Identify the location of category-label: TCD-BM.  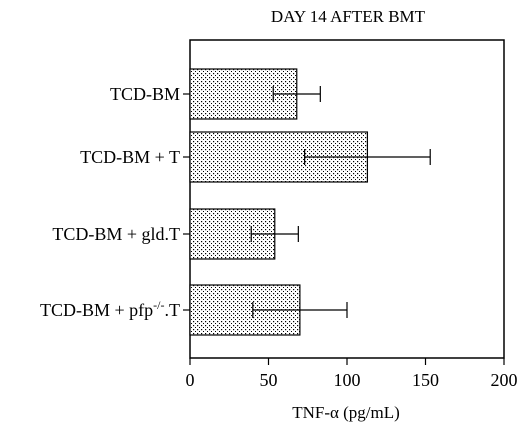
(145, 94).